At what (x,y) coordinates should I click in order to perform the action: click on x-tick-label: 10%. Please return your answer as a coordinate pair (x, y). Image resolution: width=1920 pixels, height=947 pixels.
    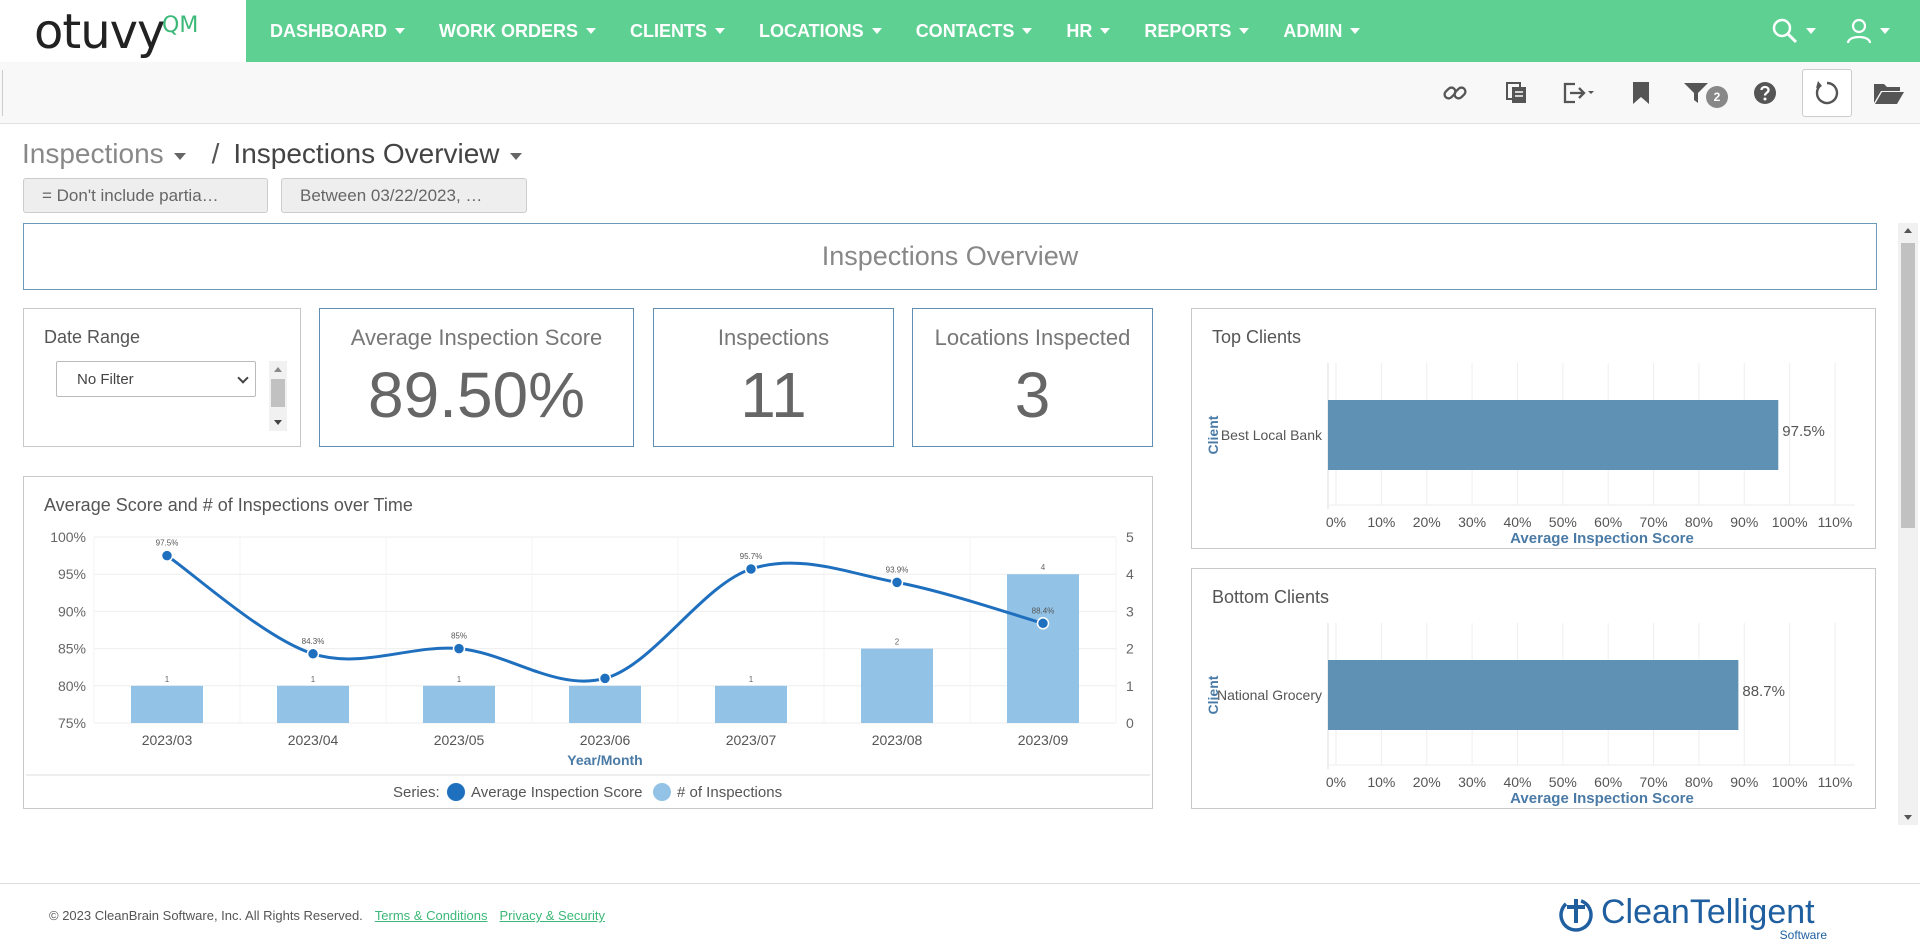
    Looking at the image, I should click on (1381, 522).